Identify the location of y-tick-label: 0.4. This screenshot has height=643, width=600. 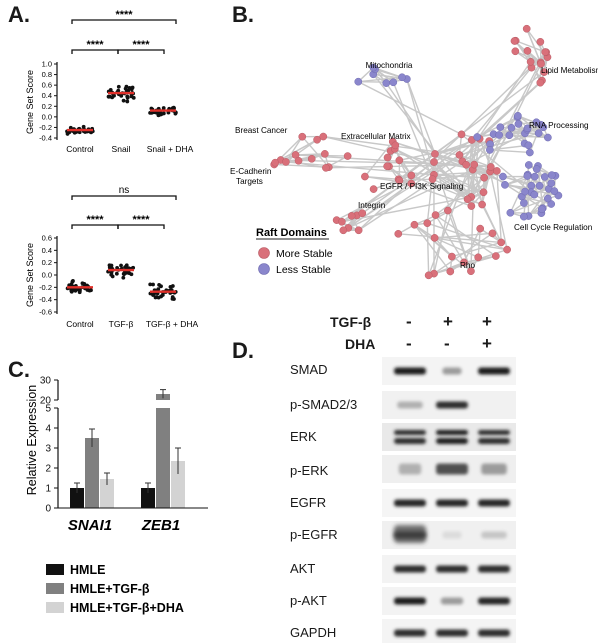
(47, 95).